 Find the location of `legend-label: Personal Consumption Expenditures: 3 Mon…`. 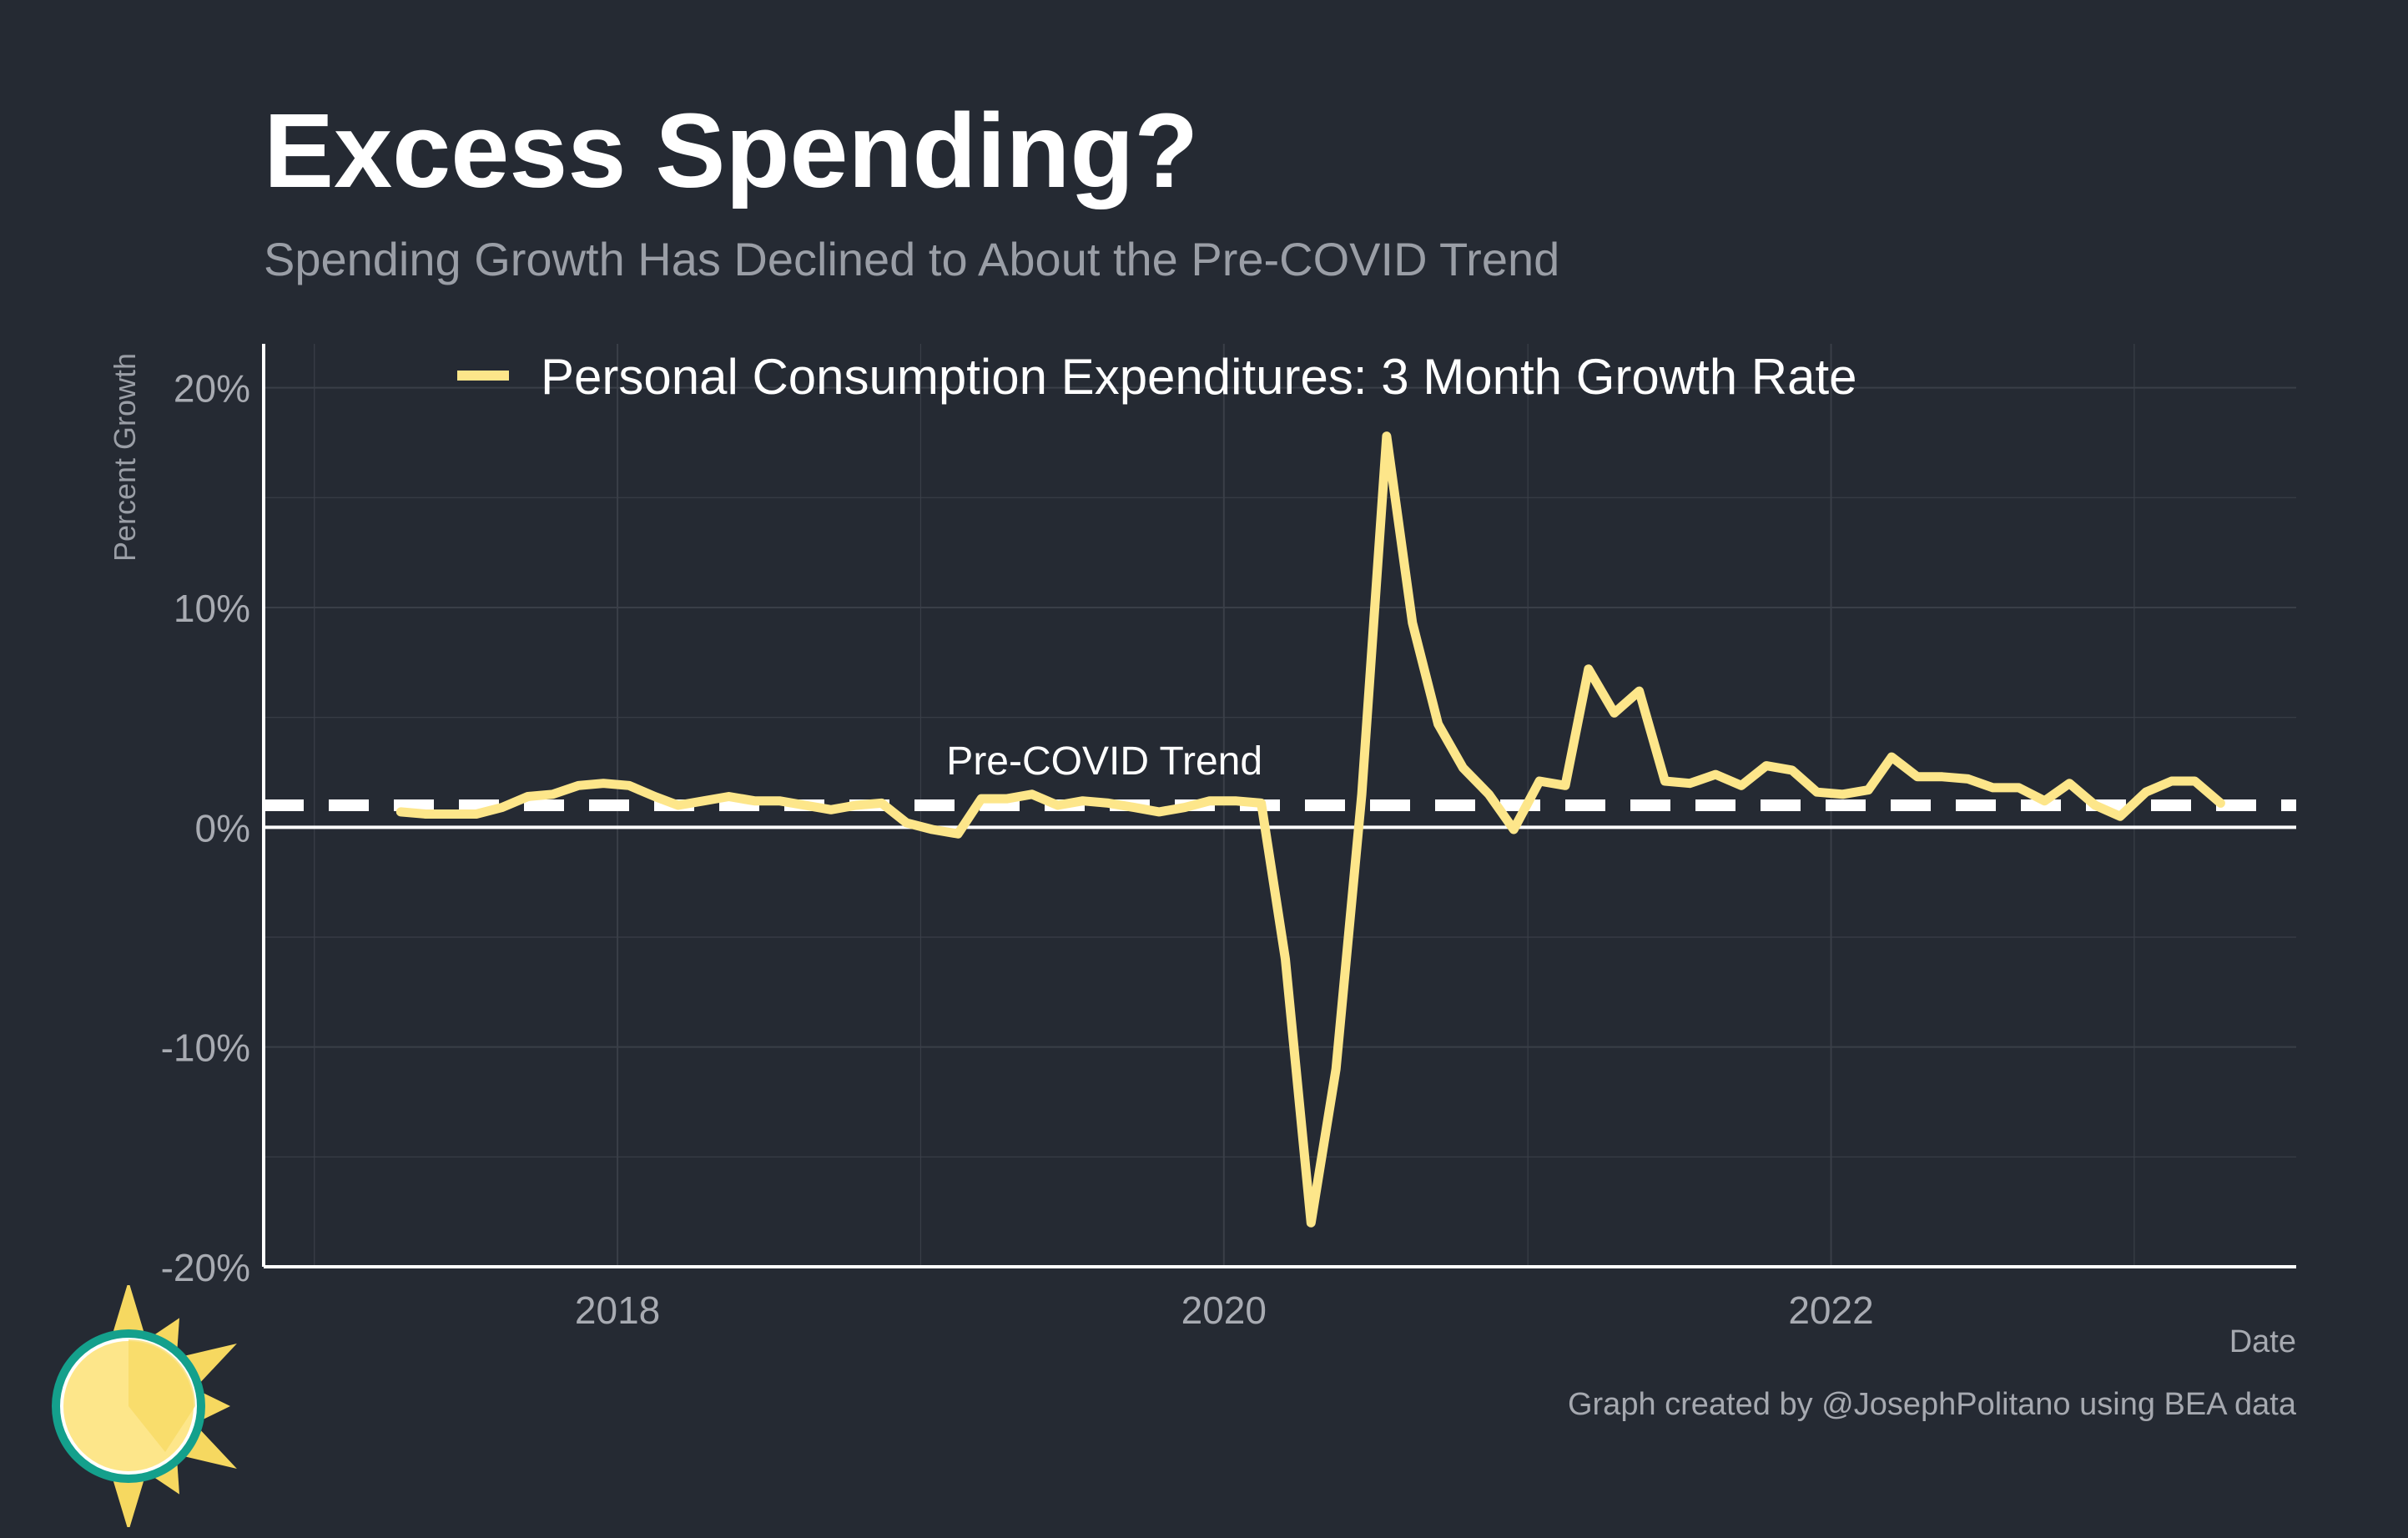

legend-label: Personal Consumption Expenditures: 3 Mon… is located at coordinates (1199, 377).